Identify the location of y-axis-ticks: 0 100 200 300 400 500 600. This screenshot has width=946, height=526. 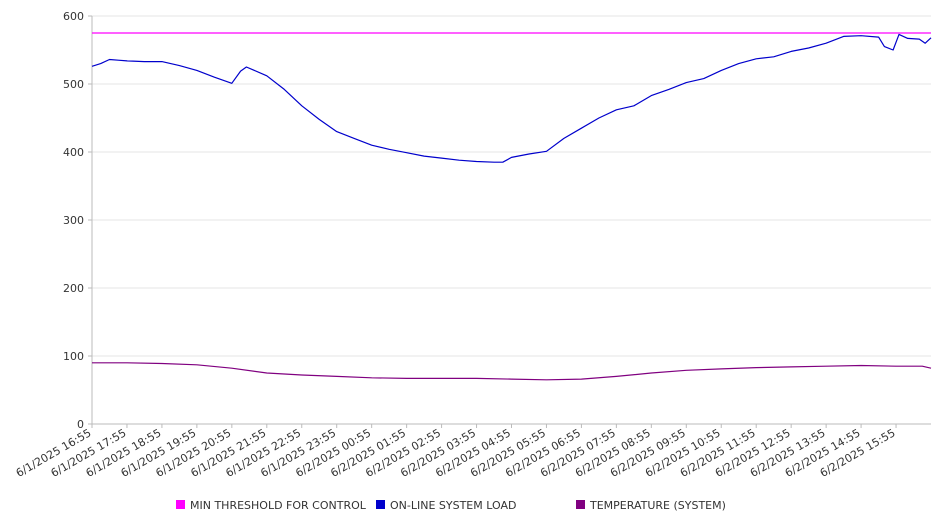
(77, 220).